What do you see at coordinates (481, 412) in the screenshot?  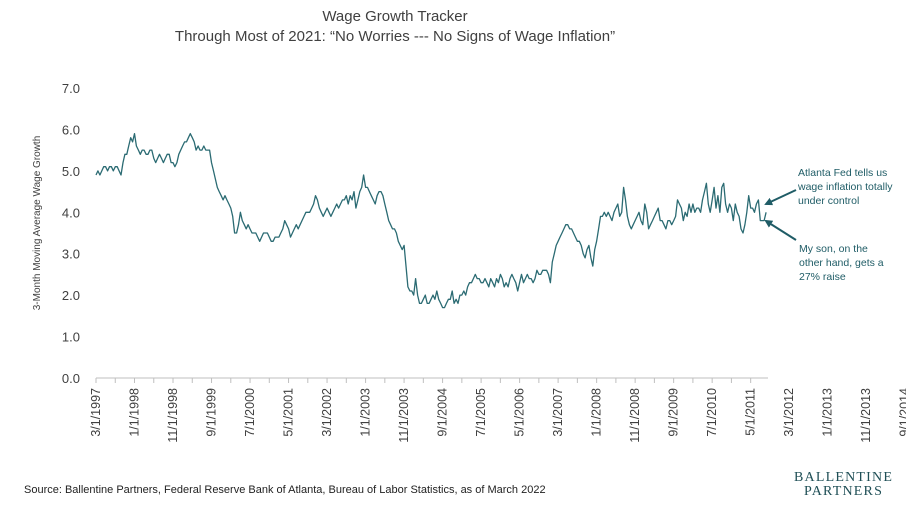 I see `x-tick-label: 7/1/2005` at bounding box center [481, 412].